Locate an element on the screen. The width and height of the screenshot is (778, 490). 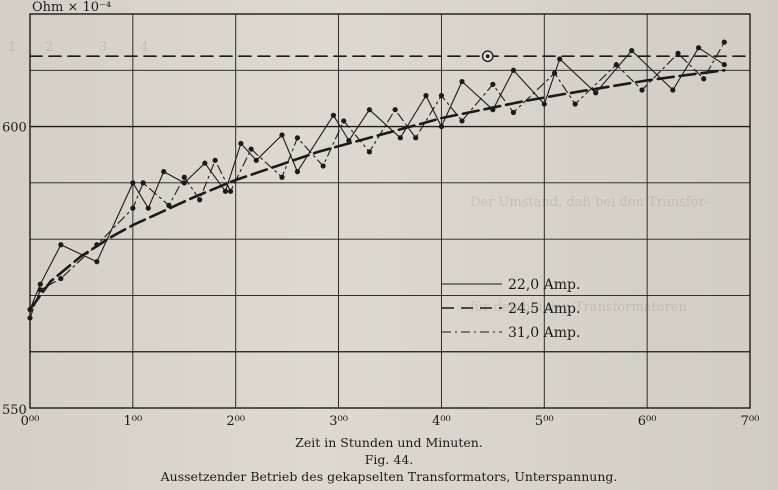
x-tick-label: 3⁰⁰ is located at coordinates (338, 421).